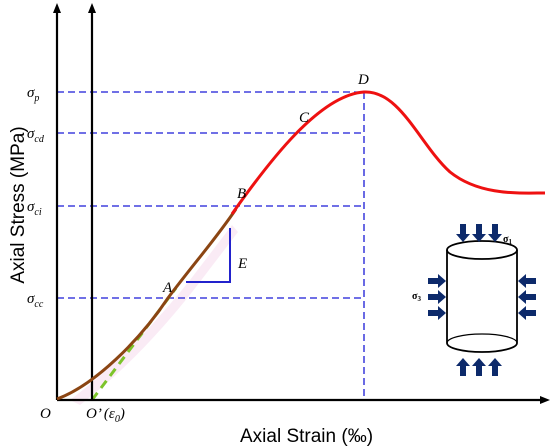 The height and width of the screenshot is (448, 550). I want to click on left-confining-arrows, so click(437, 297).